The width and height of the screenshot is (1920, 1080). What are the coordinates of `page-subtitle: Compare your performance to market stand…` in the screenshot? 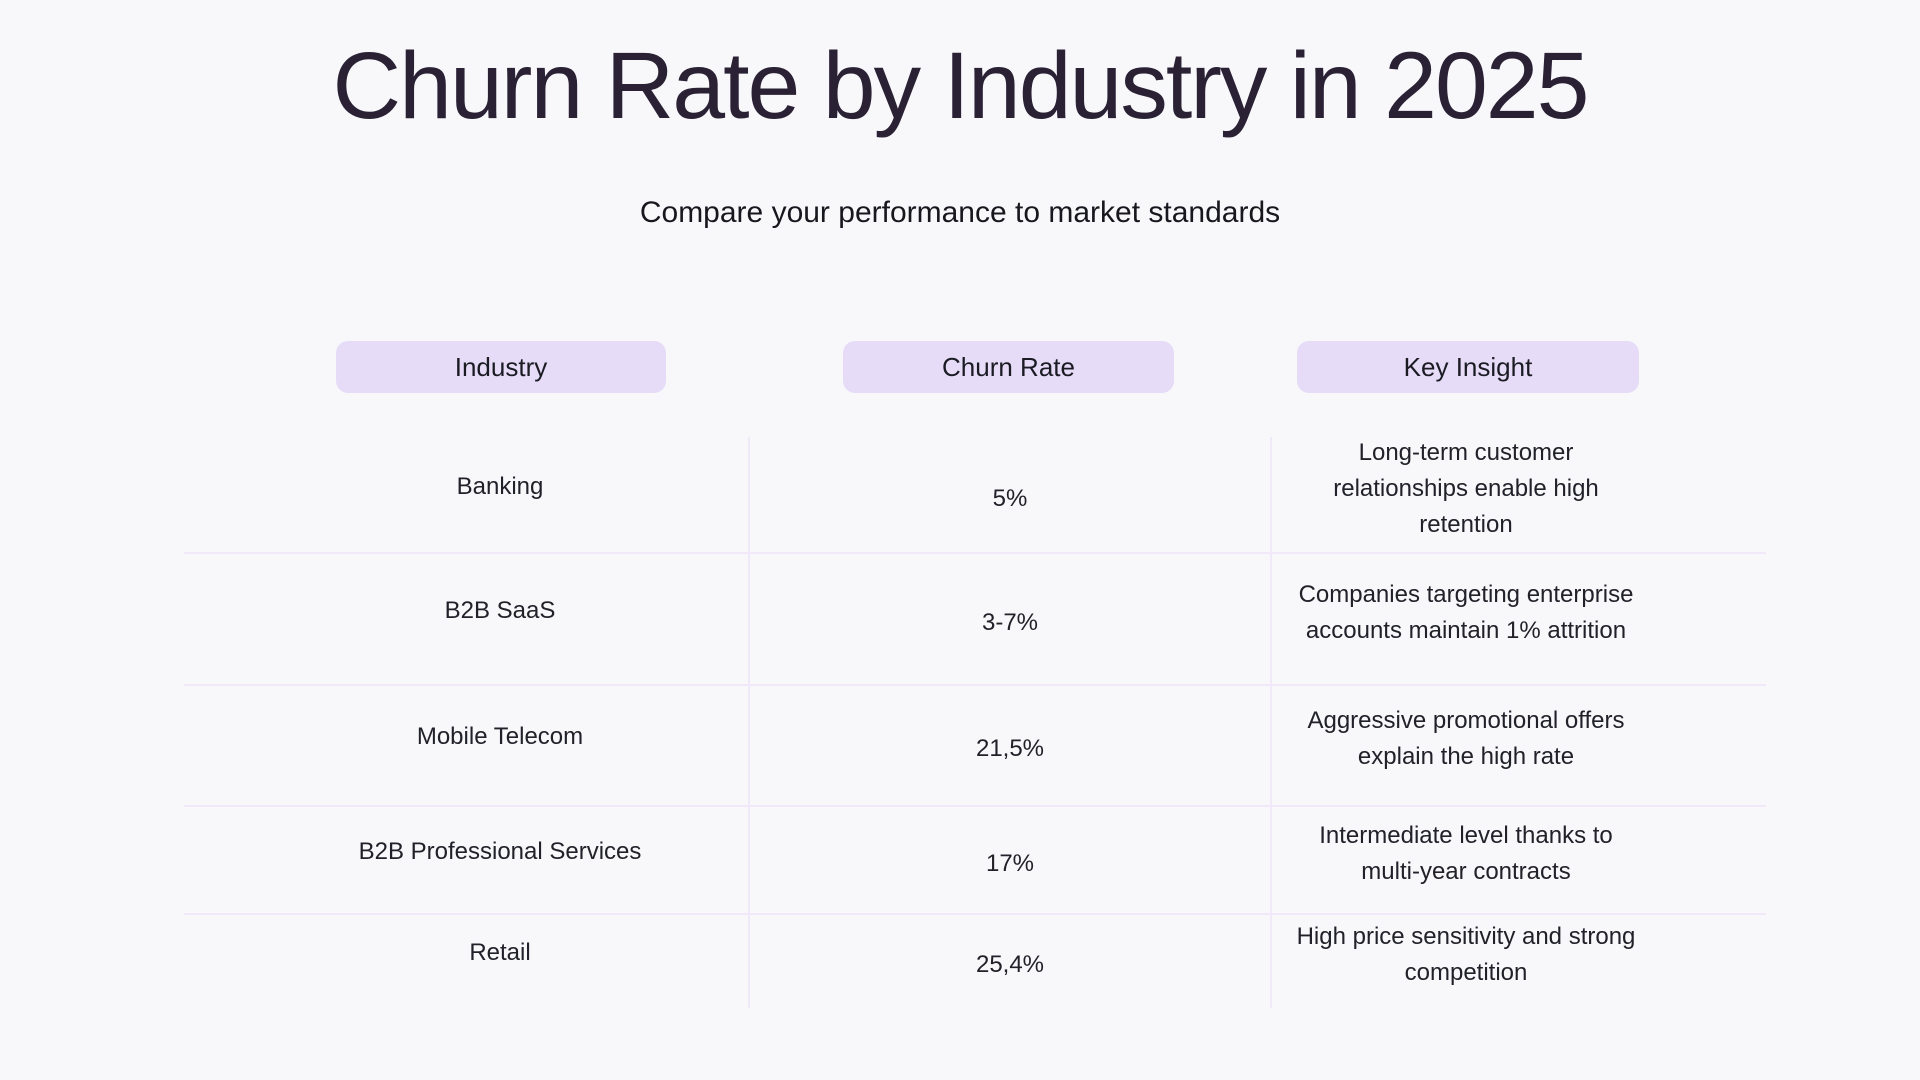 It's located at (960, 212).